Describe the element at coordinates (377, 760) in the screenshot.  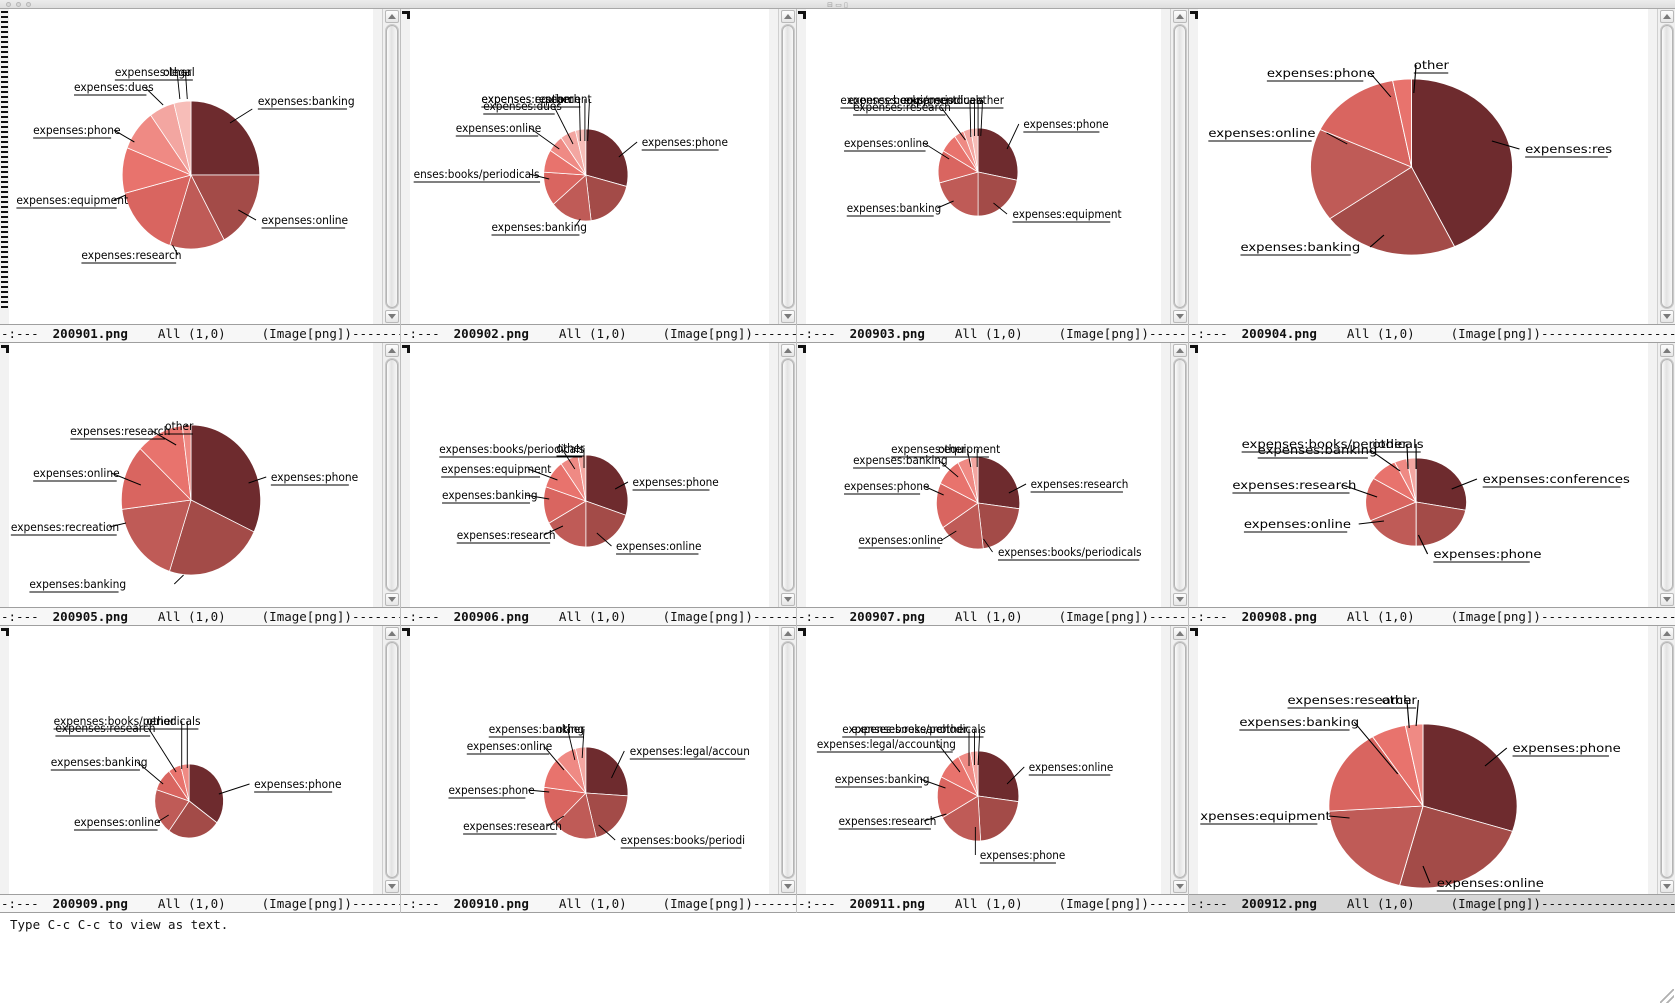
I see `right-fringe` at that location.